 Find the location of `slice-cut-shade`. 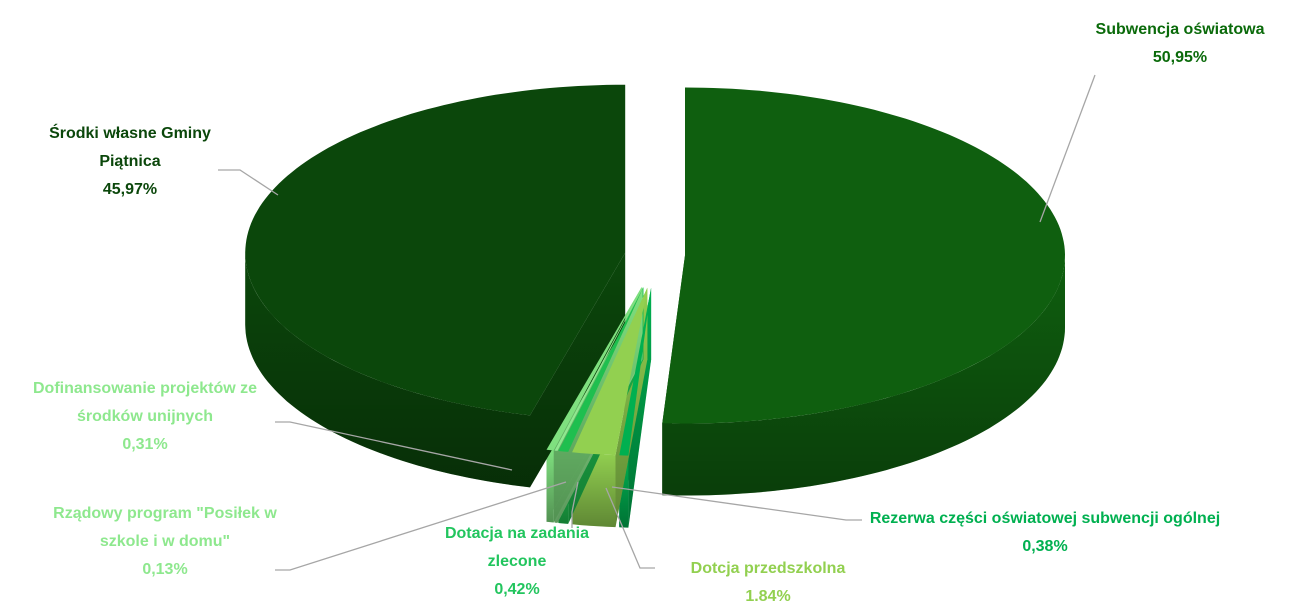

slice-cut-shade is located at coordinates (578, 370).